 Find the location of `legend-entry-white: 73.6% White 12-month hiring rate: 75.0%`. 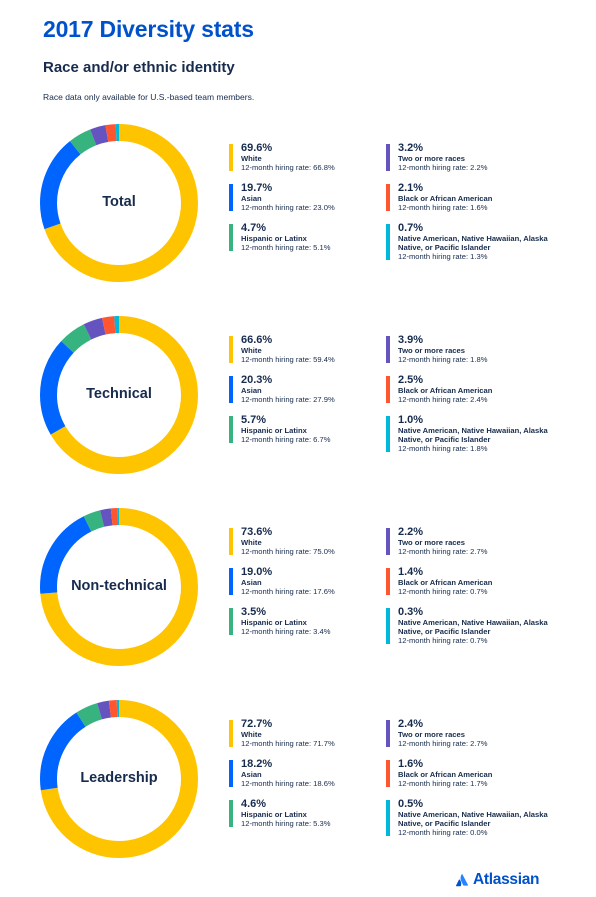

legend-entry-white: 73.6% White 12-month hiring rate: 75.0% is located at coordinates (319, 541).